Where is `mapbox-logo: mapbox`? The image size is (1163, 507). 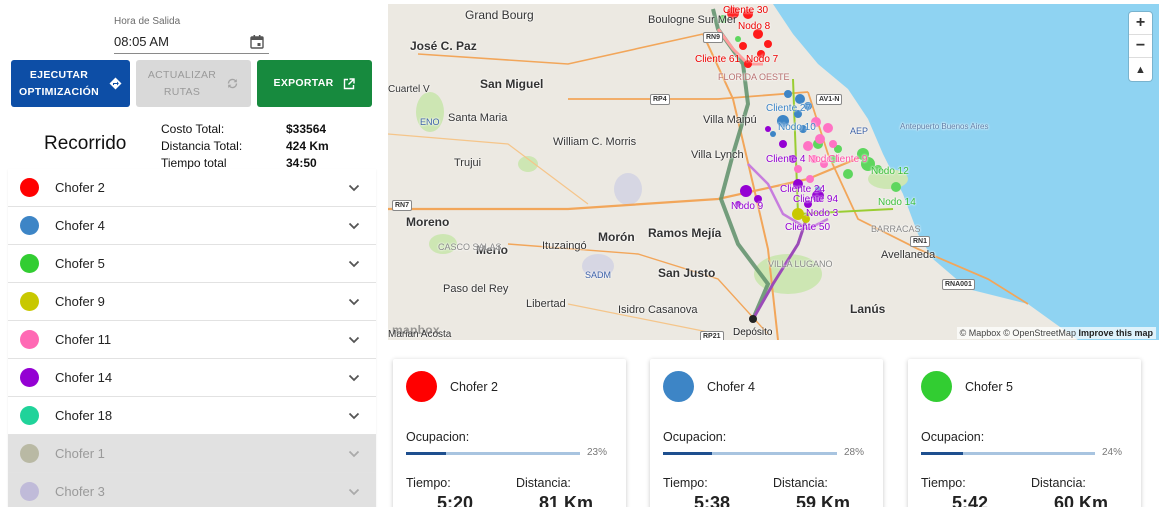 mapbox-logo: mapbox is located at coordinates (416, 330).